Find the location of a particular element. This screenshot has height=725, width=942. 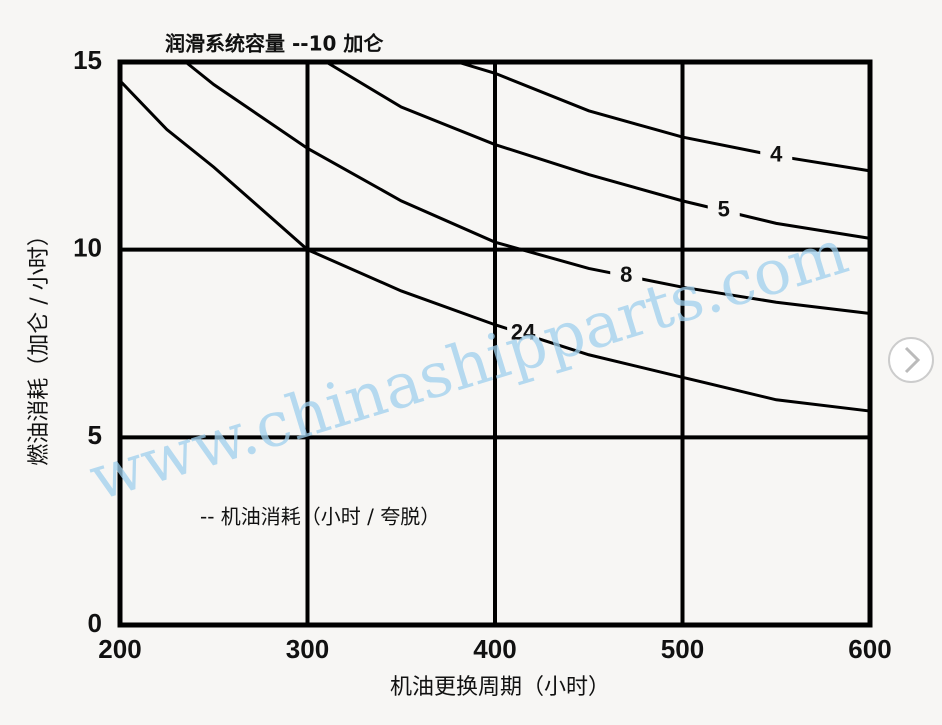

x-tick-label: 600 is located at coordinates (869, 649).